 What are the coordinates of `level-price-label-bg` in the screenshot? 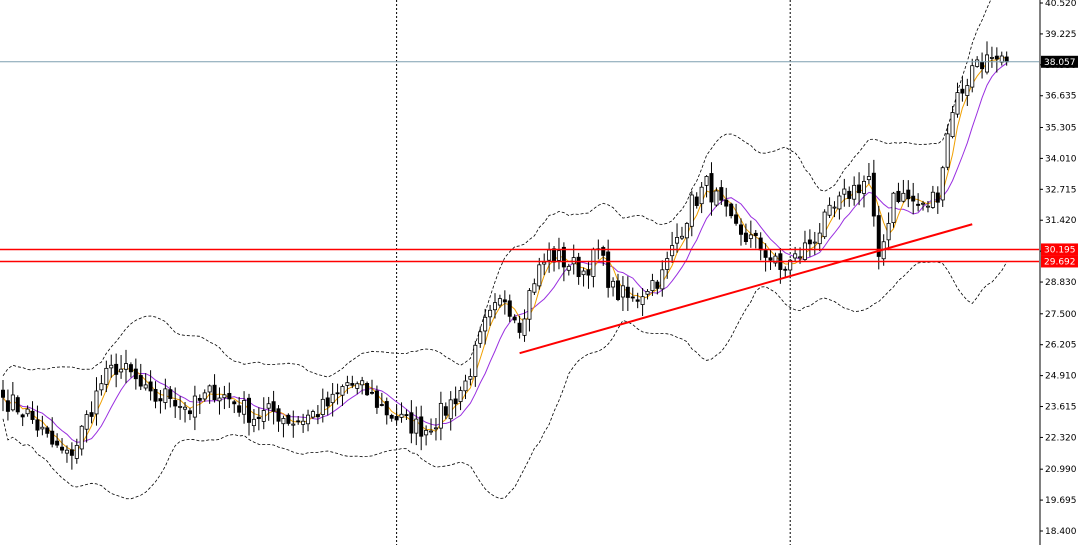 It's located at (1059, 249).